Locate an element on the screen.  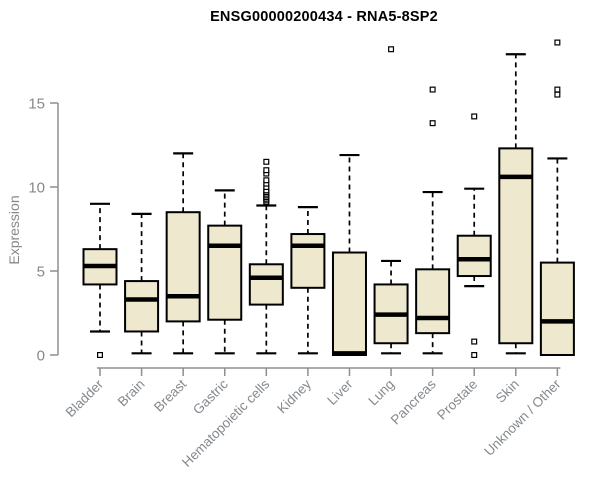
boxplot-kidney is located at coordinates (308, 280).